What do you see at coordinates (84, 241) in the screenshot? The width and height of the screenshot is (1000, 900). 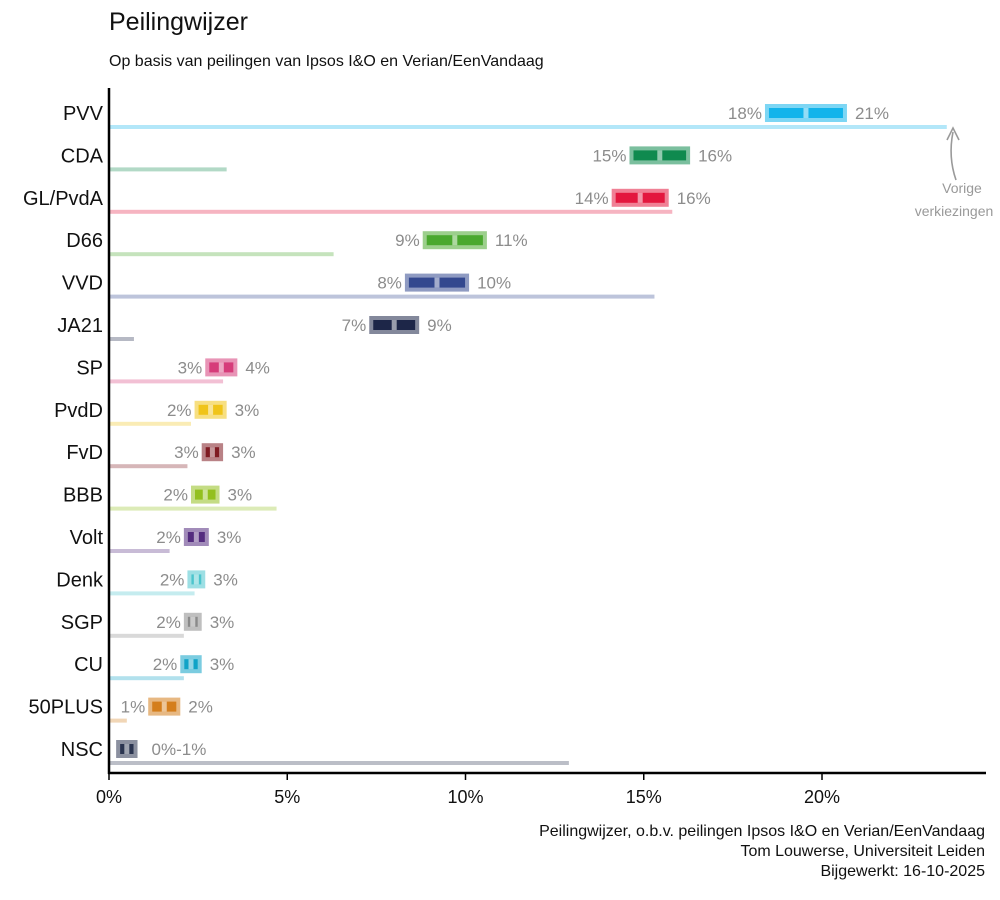 I see `party-label: D66` at bounding box center [84, 241].